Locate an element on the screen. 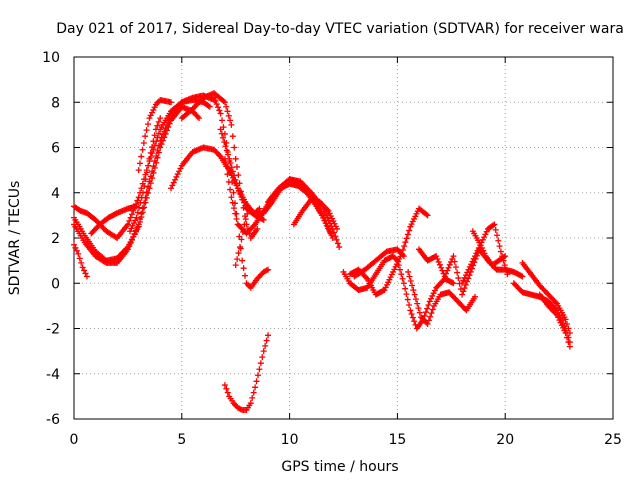 The height and width of the screenshot is (480, 640). x-tick-label: 15 is located at coordinates (397, 440).